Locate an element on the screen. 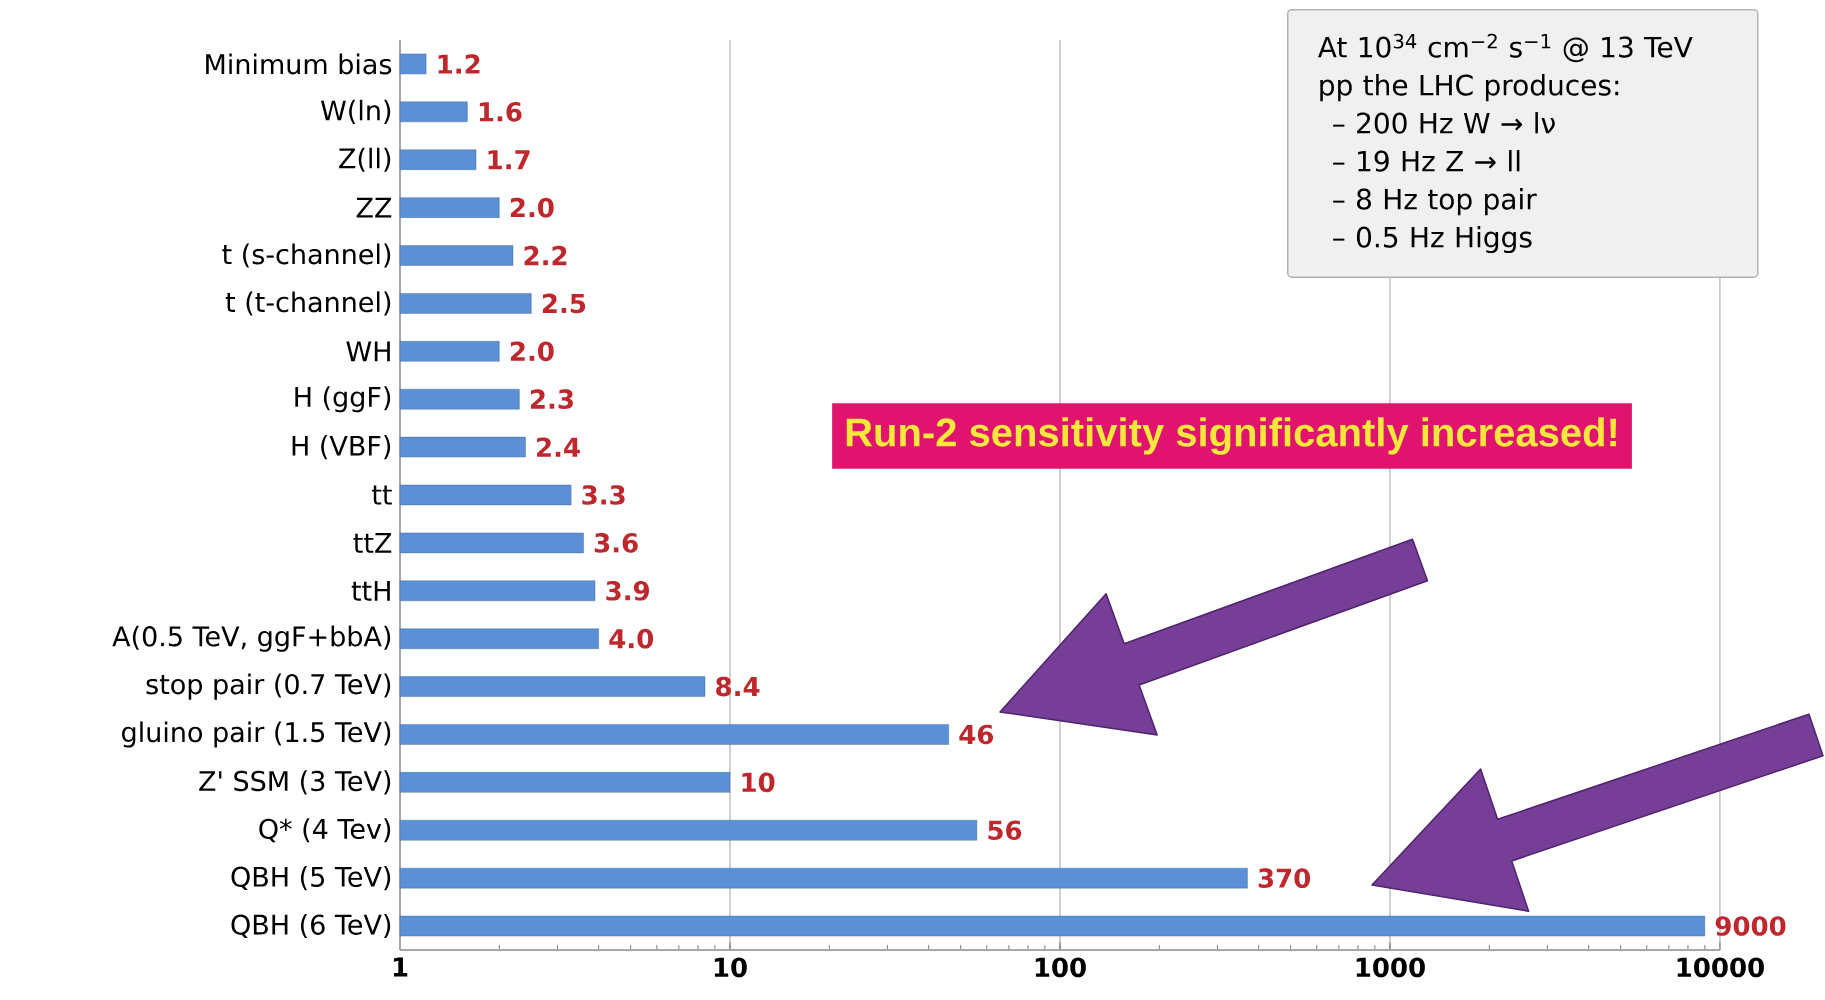  y-tick-label: t (s-channel) is located at coordinates (306, 255).